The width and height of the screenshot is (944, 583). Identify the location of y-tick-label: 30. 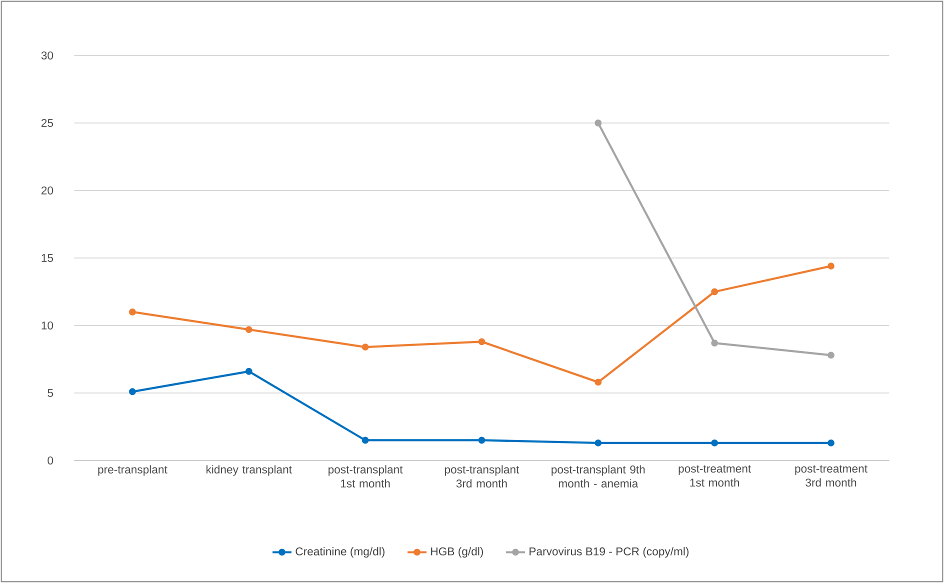
(47, 55).